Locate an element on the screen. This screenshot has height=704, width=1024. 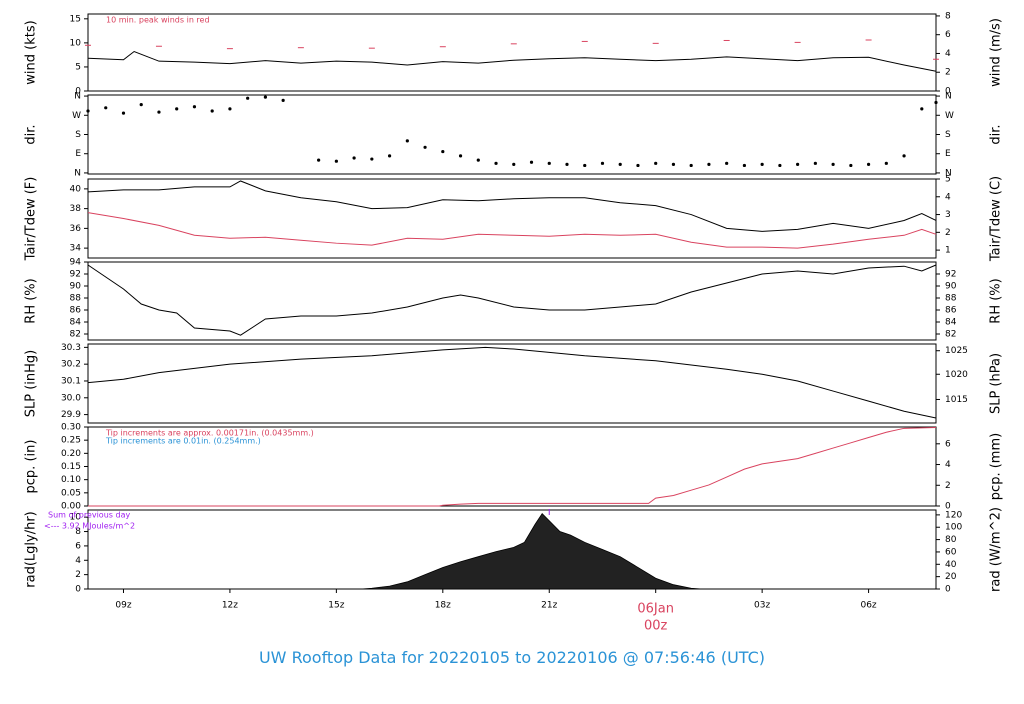
dir-right-tick-label: S is located at coordinates (948, 135).